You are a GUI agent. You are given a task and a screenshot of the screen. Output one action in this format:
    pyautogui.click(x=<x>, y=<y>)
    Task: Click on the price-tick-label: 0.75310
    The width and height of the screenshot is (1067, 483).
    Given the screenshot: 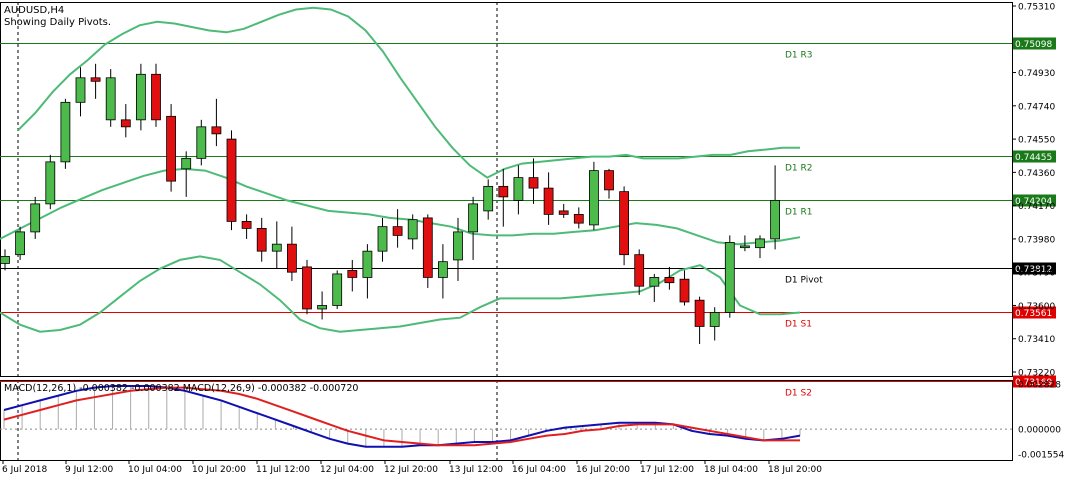 What is the action you would take?
    pyautogui.click(x=1036, y=8)
    